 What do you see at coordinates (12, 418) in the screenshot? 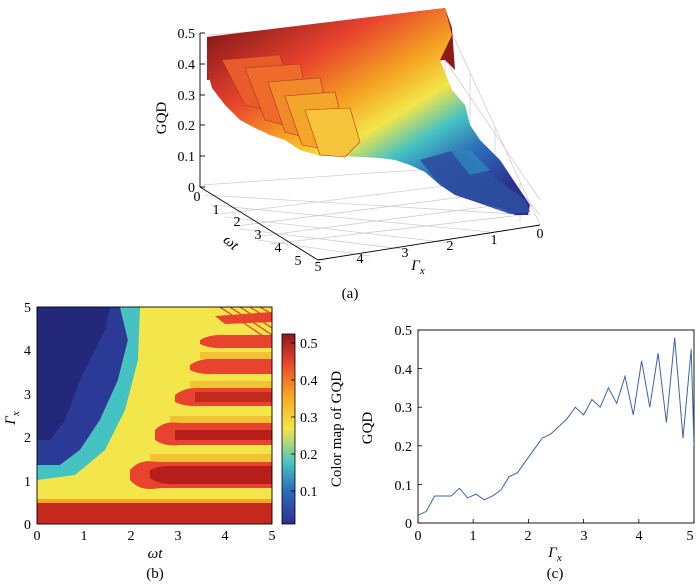
I see `panel-b-ylabel: Γx` at bounding box center [12, 418].